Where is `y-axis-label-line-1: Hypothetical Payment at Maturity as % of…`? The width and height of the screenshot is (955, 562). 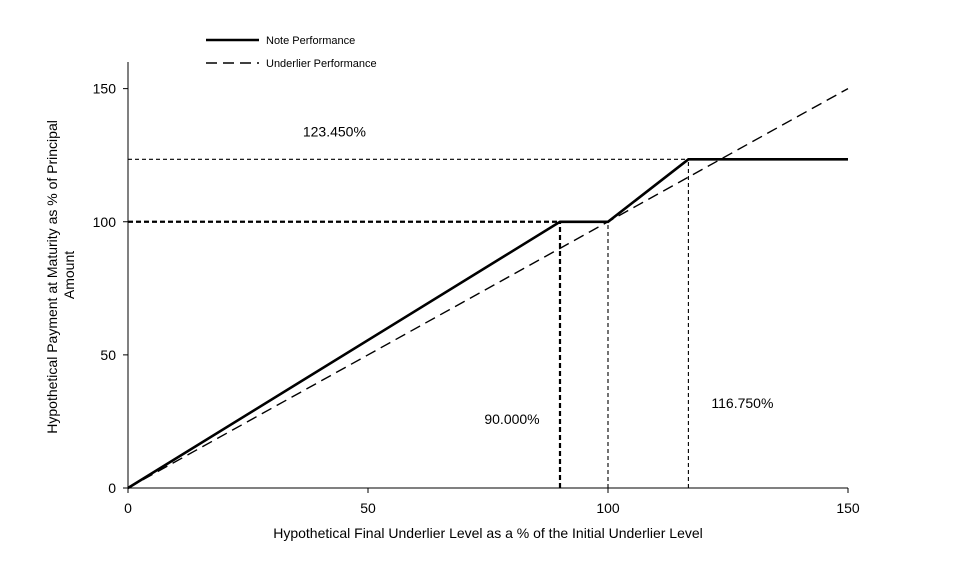
y-axis-label-line-1: Hypothetical Payment at Maturity as % of… is located at coordinates (52, 277).